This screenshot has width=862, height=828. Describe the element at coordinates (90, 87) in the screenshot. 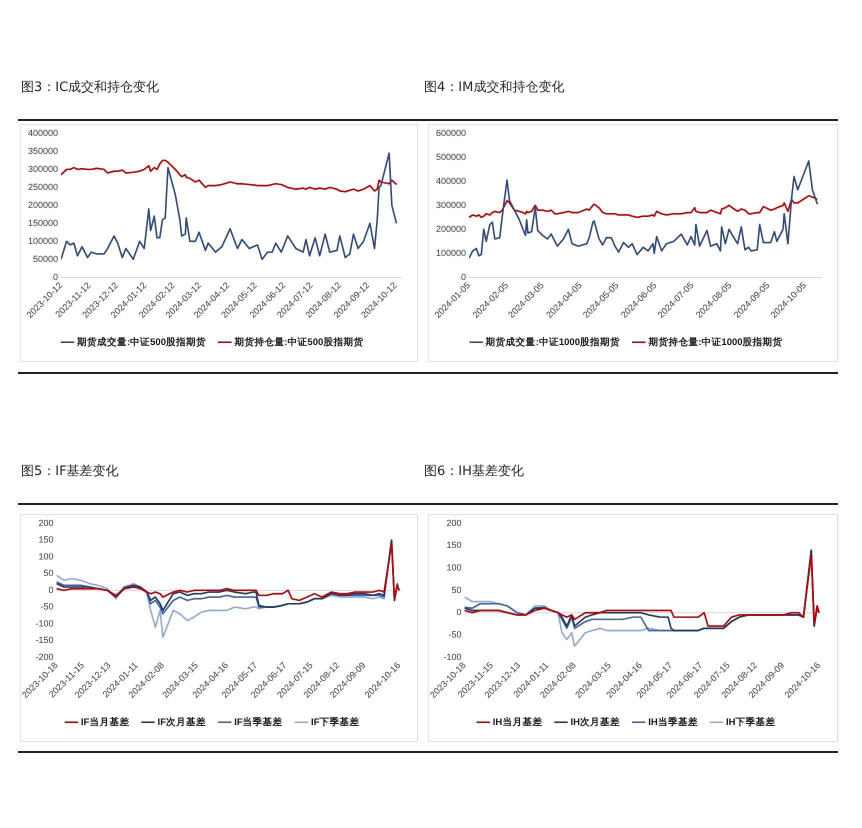

I see `chart-title: 图3：IC成交和持仓变化` at that location.